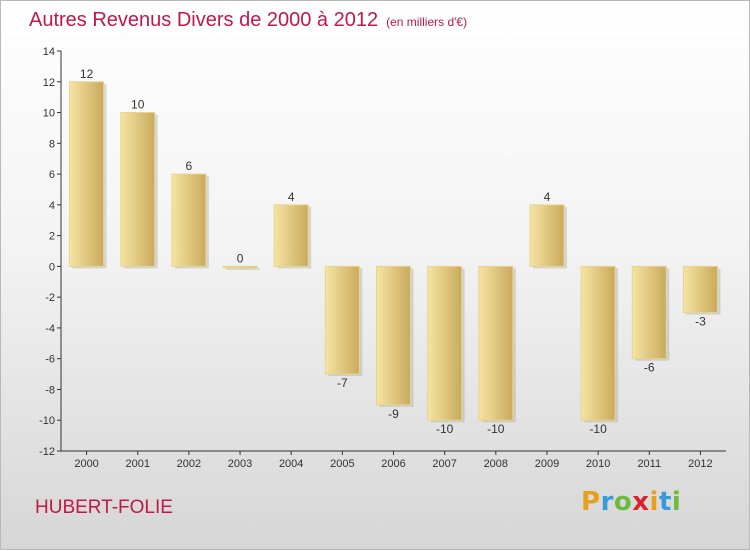 The image size is (750, 551). What do you see at coordinates (189, 464) in the screenshot?
I see `x-tick-label: 2002` at bounding box center [189, 464].